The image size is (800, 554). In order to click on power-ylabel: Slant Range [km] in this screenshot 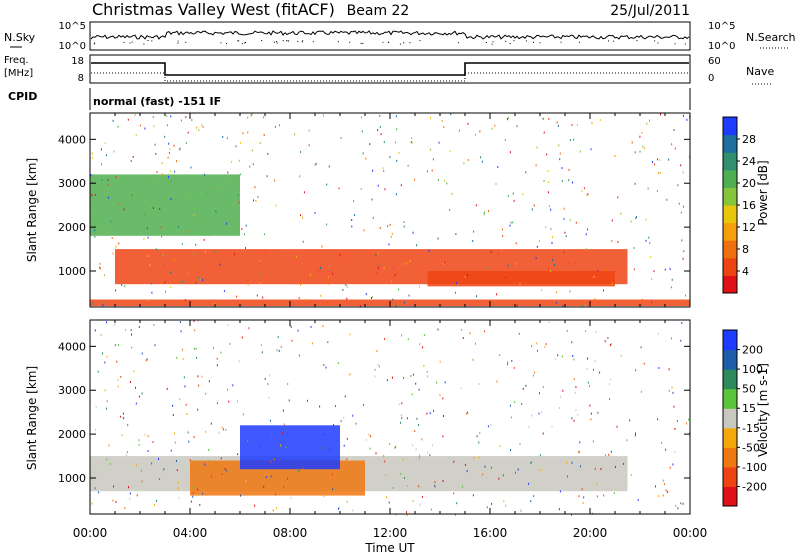, I will do `click(32, 210)`.